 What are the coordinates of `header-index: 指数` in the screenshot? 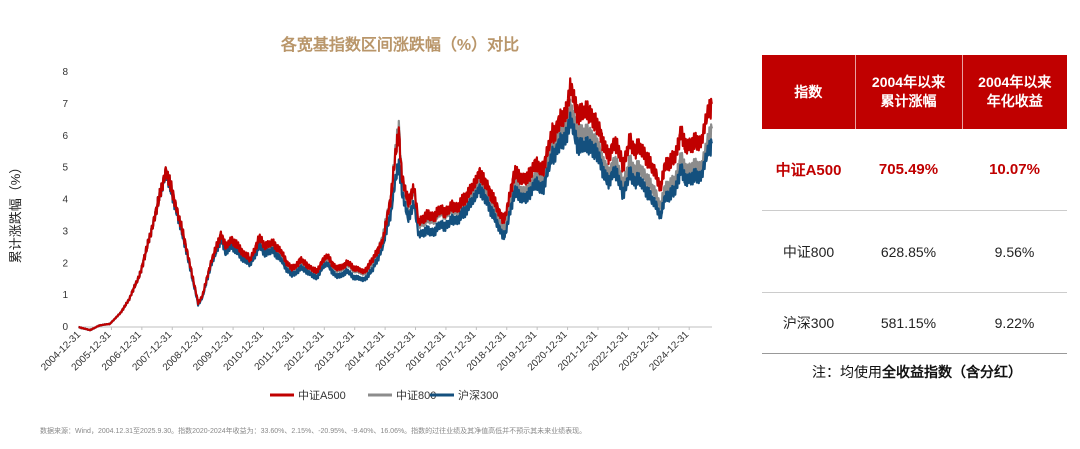 It's located at (808, 92).